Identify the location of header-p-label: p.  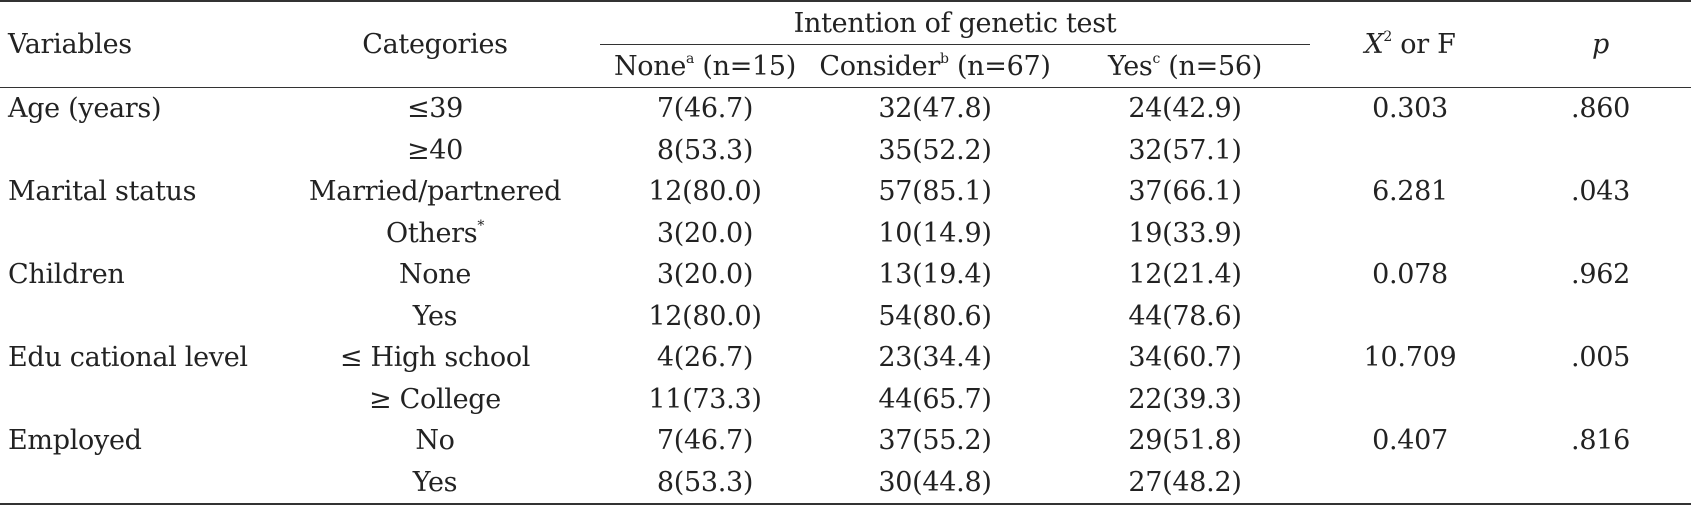
(1600, 44).